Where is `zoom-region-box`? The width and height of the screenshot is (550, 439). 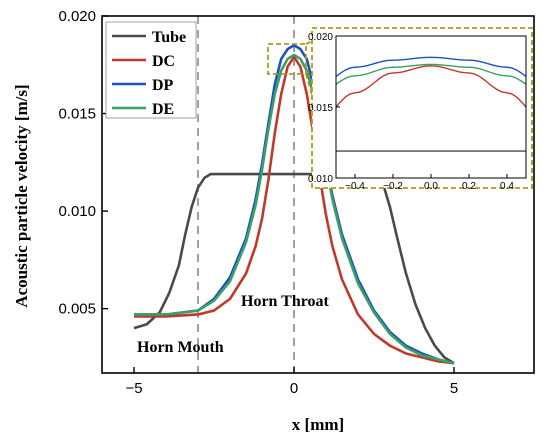
zoom-region-box is located at coordinates (287, 59).